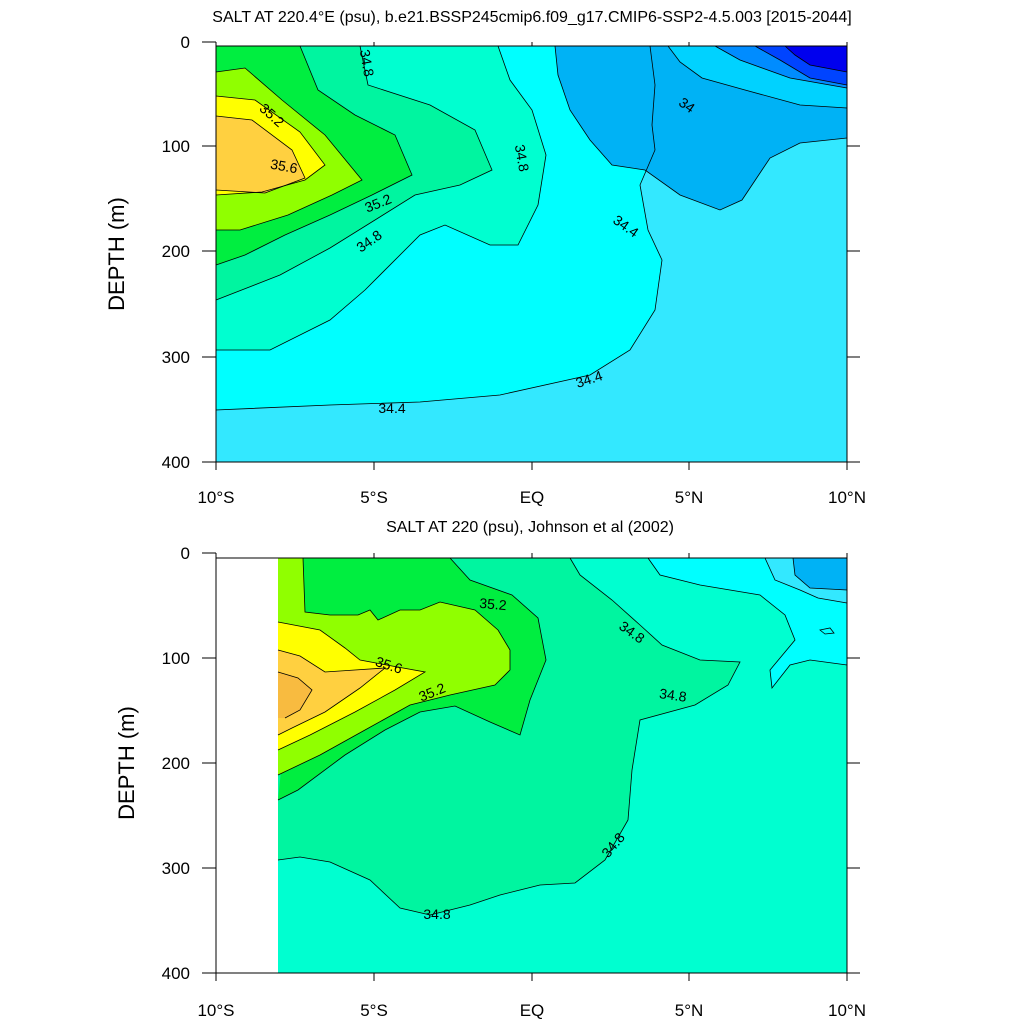 This screenshot has height=1024, width=1024. I want to click on contour-line-33.8, so click(816, 59).